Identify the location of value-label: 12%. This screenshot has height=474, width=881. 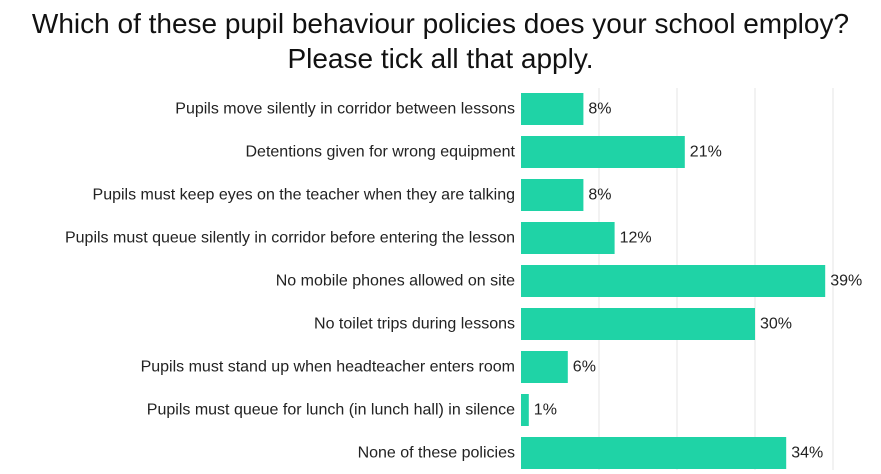
(636, 238).